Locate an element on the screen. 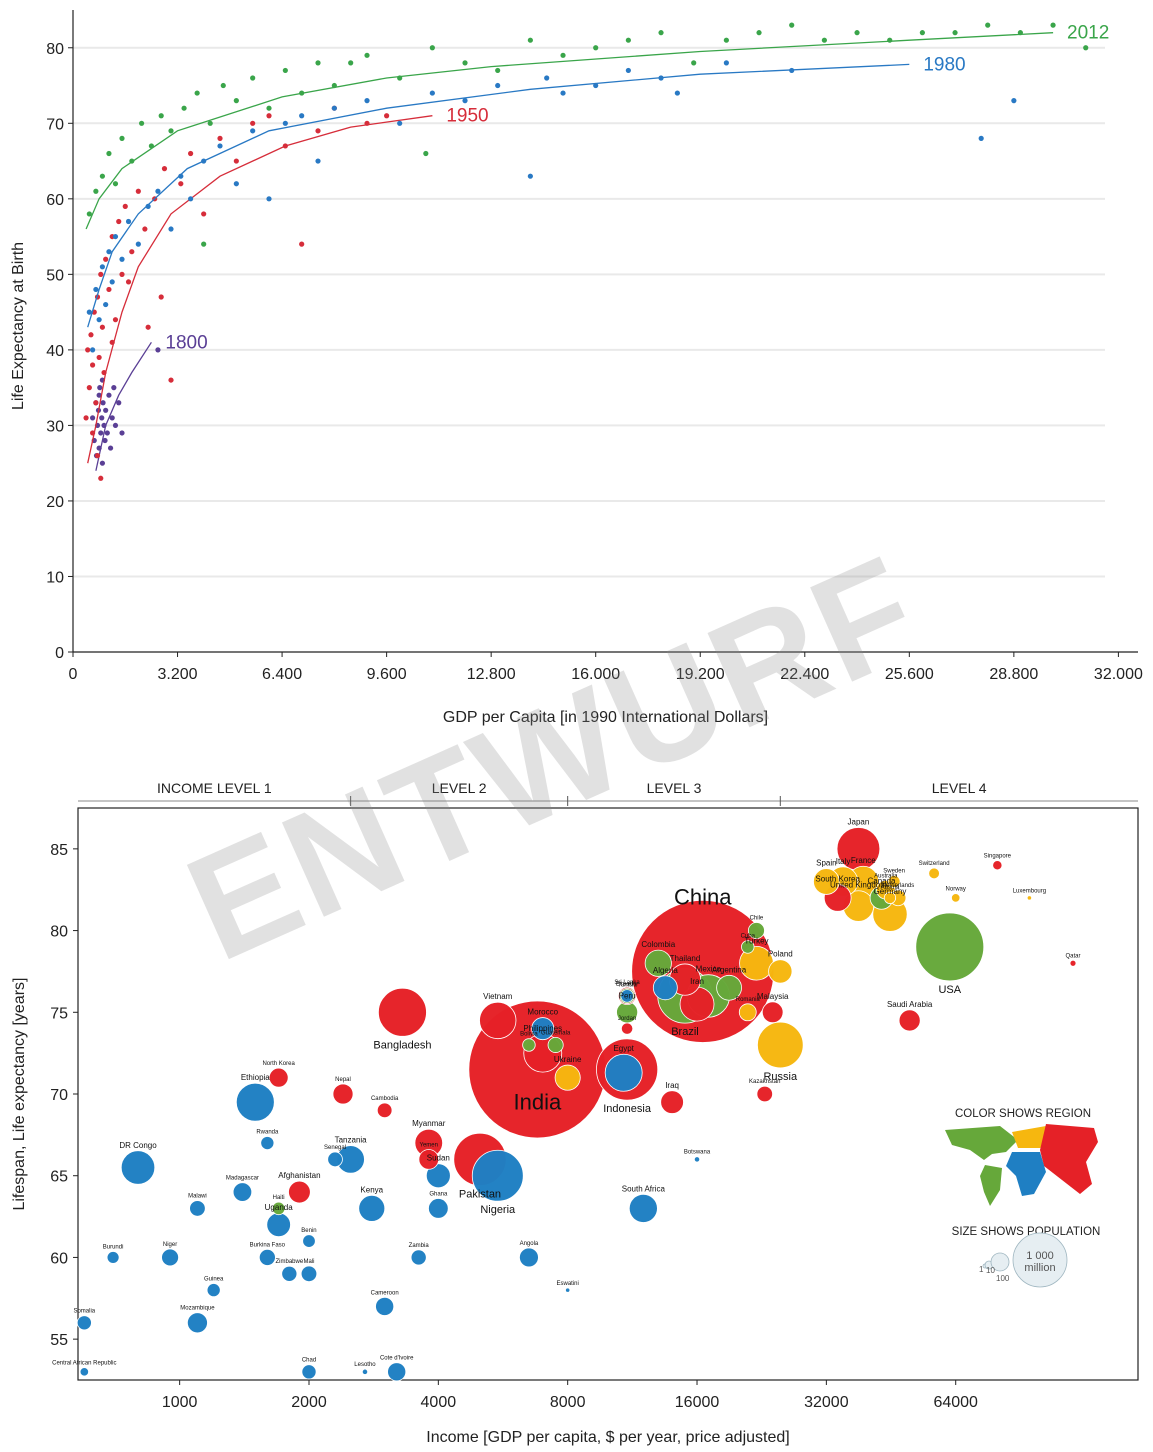  country-label: Myanmar is located at coordinates (429, 1123).